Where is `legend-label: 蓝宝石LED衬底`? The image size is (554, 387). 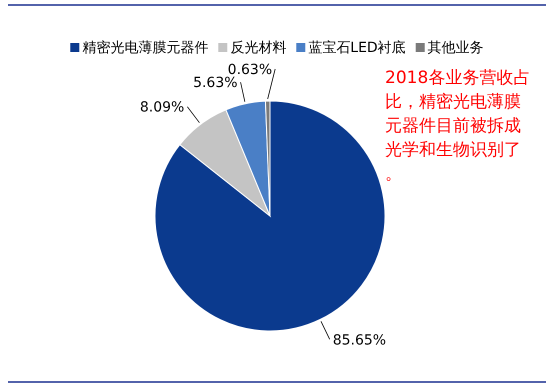
legend-label: 蓝宝石LED衬底 is located at coordinates (357, 48).